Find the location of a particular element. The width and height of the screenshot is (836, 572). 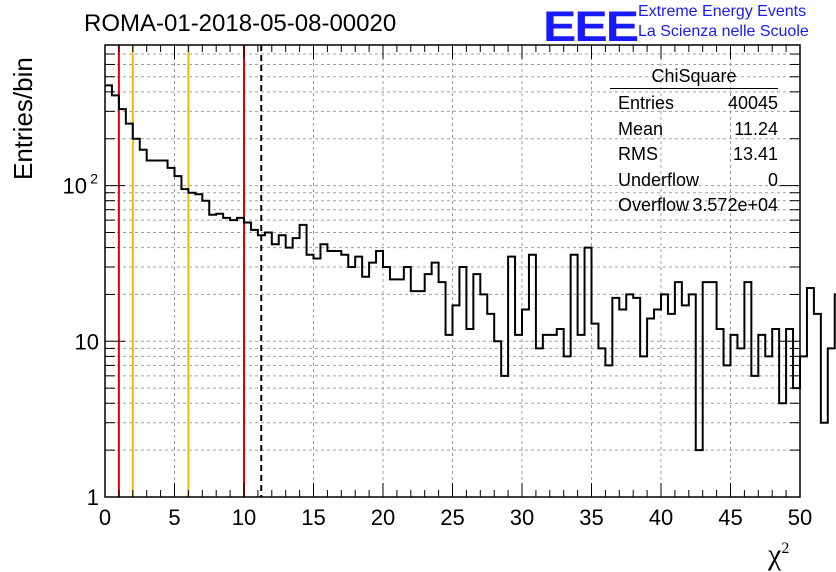

x-tick-label: 0 is located at coordinates (105, 517).